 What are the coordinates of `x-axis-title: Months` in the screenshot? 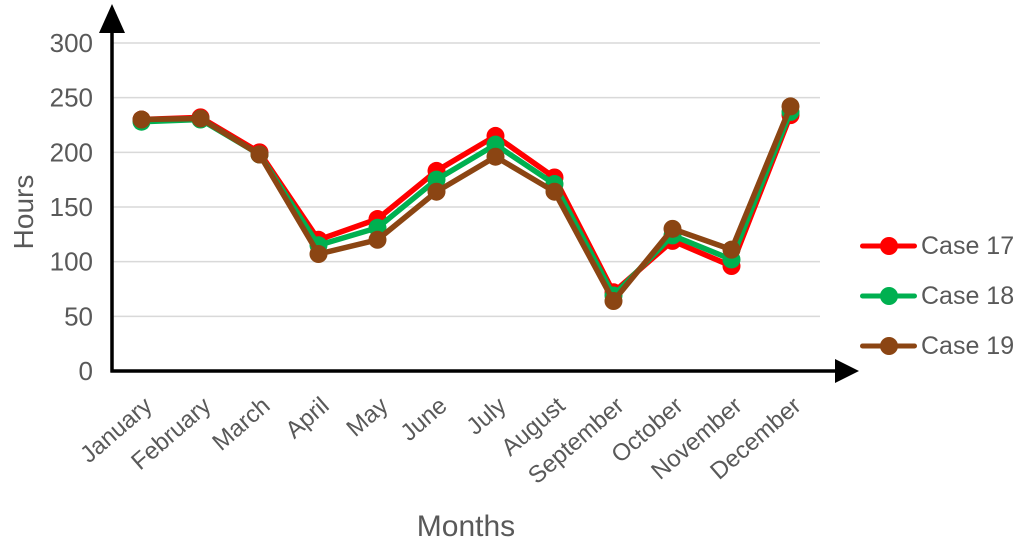 It's located at (466, 526).